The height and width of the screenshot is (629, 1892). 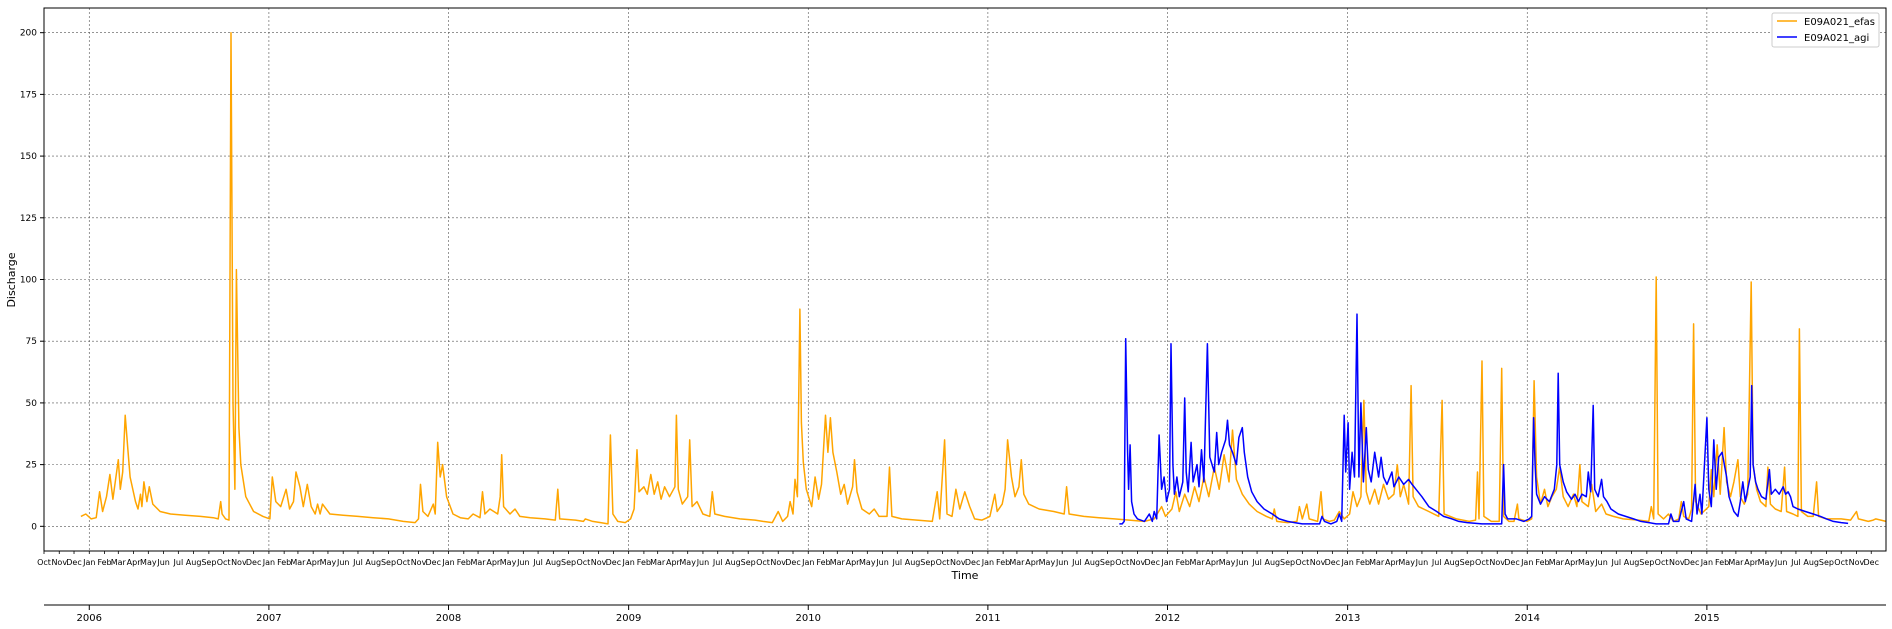 What do you see at coordinates (1706, 618) in the screenshot?
I see `year-tick-label: 2015` at bounding box center [1706, 618].